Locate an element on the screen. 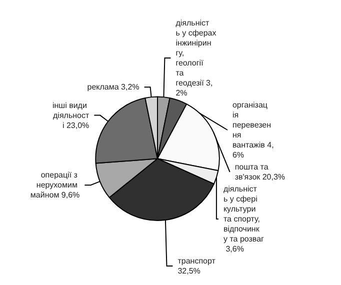 This screenshot has width=341, height=285. slice-label: пошта та зв'язок 20,3% is located at coordinates (260, 172).